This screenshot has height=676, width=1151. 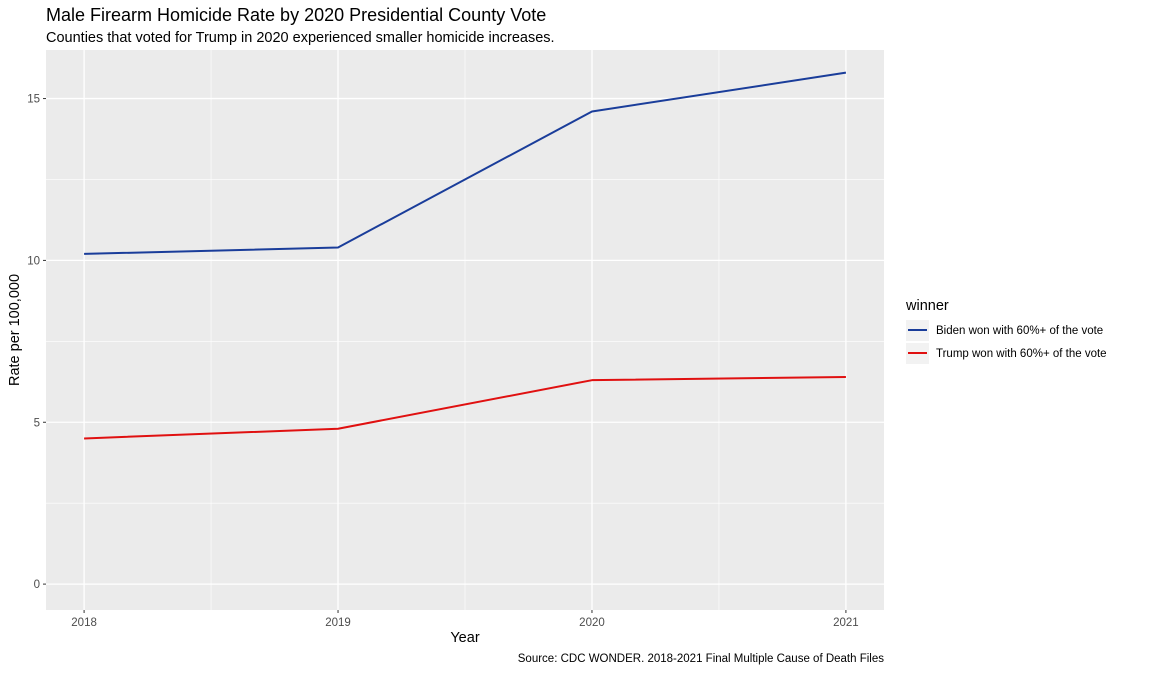 What do you see at coordinates (465, 407) in the screenshot?
I see `series-line` at bounding box center [465, 407].